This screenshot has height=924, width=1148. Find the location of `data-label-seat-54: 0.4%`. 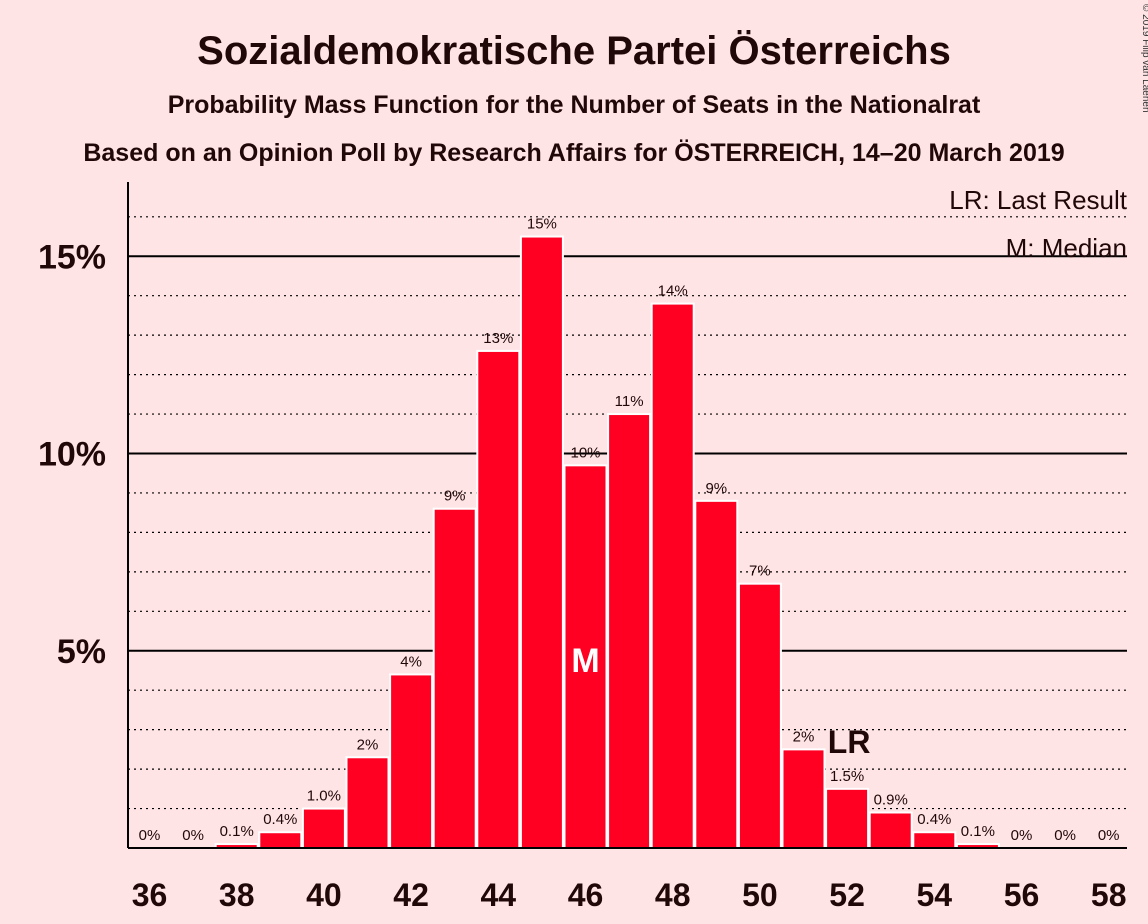

data-label-seat-54: 0.4% is located at coordinates (934, 819).